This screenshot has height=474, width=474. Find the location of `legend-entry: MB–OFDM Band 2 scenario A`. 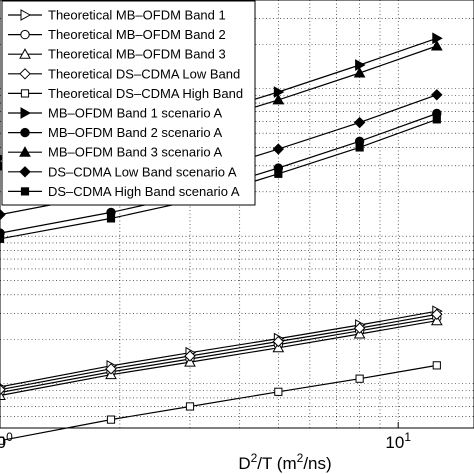

legend-entry: MB–OFDM Band 2 scenario A is located at coordinates (115, 132).